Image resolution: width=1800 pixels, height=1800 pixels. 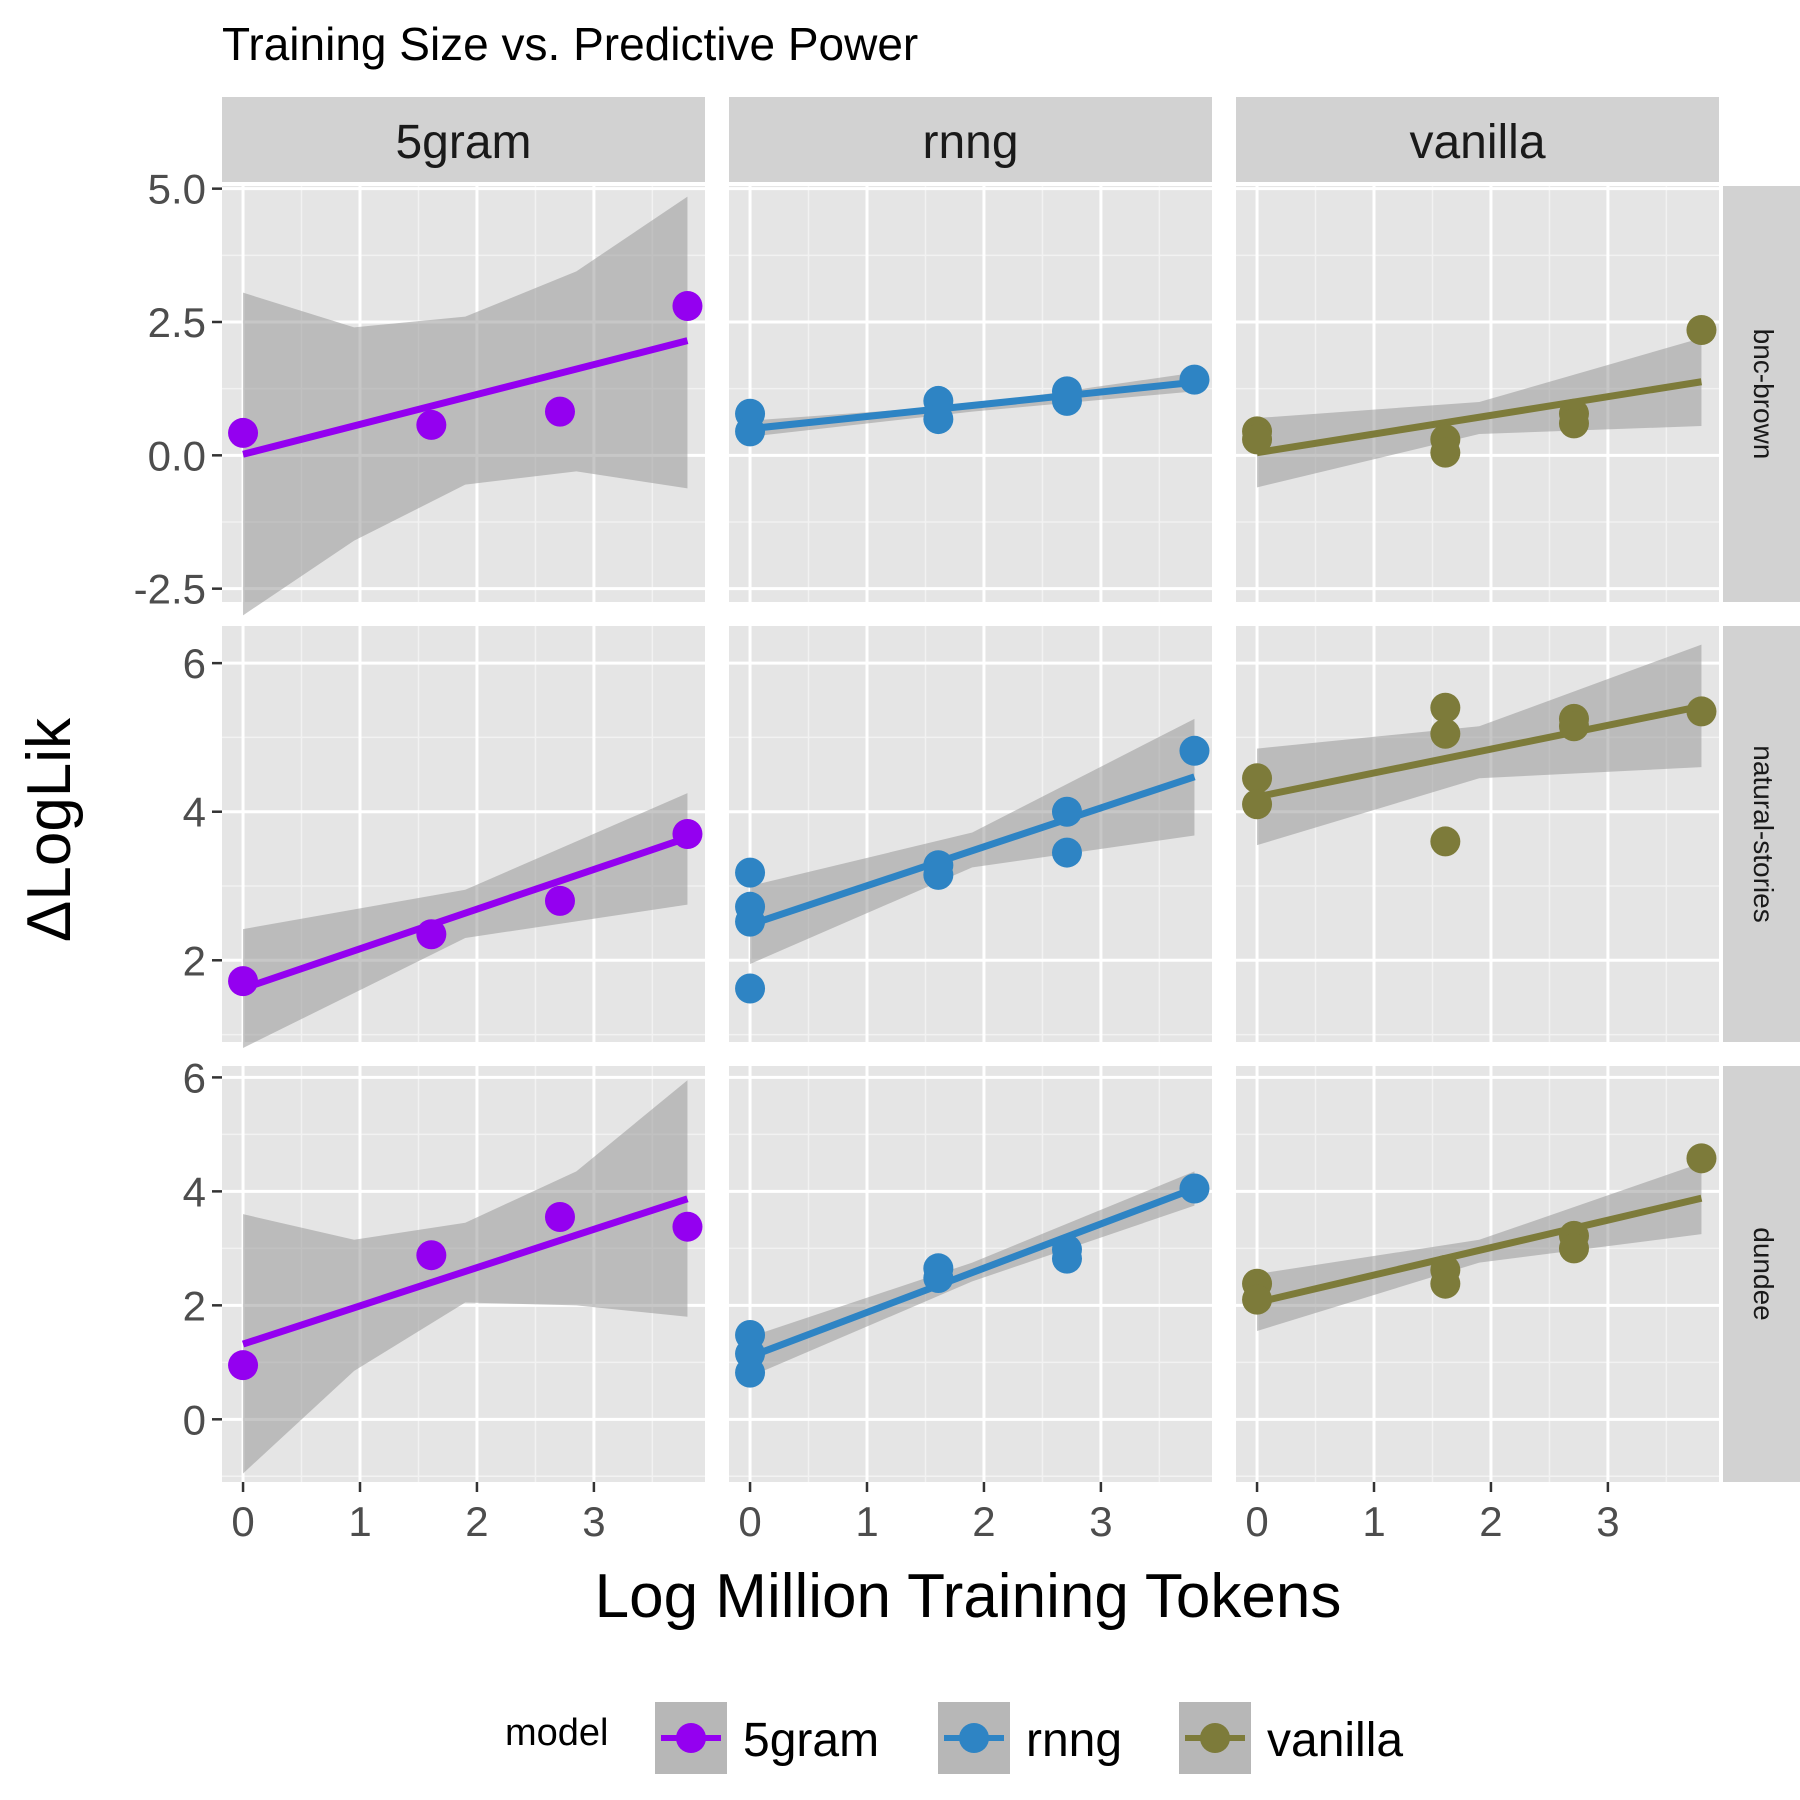 I want to click on y-tick-label: 6, so click(x=194, y=663).